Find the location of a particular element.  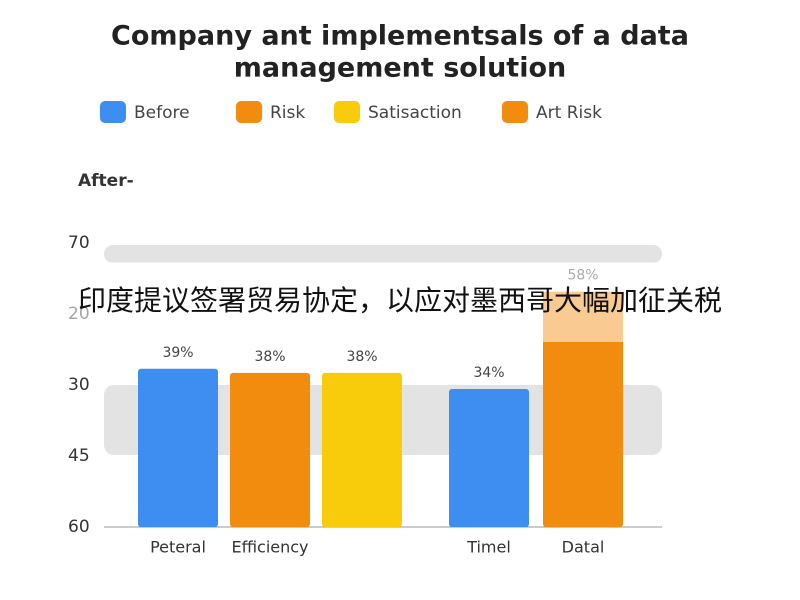

band is located at coordinates (383, 254).